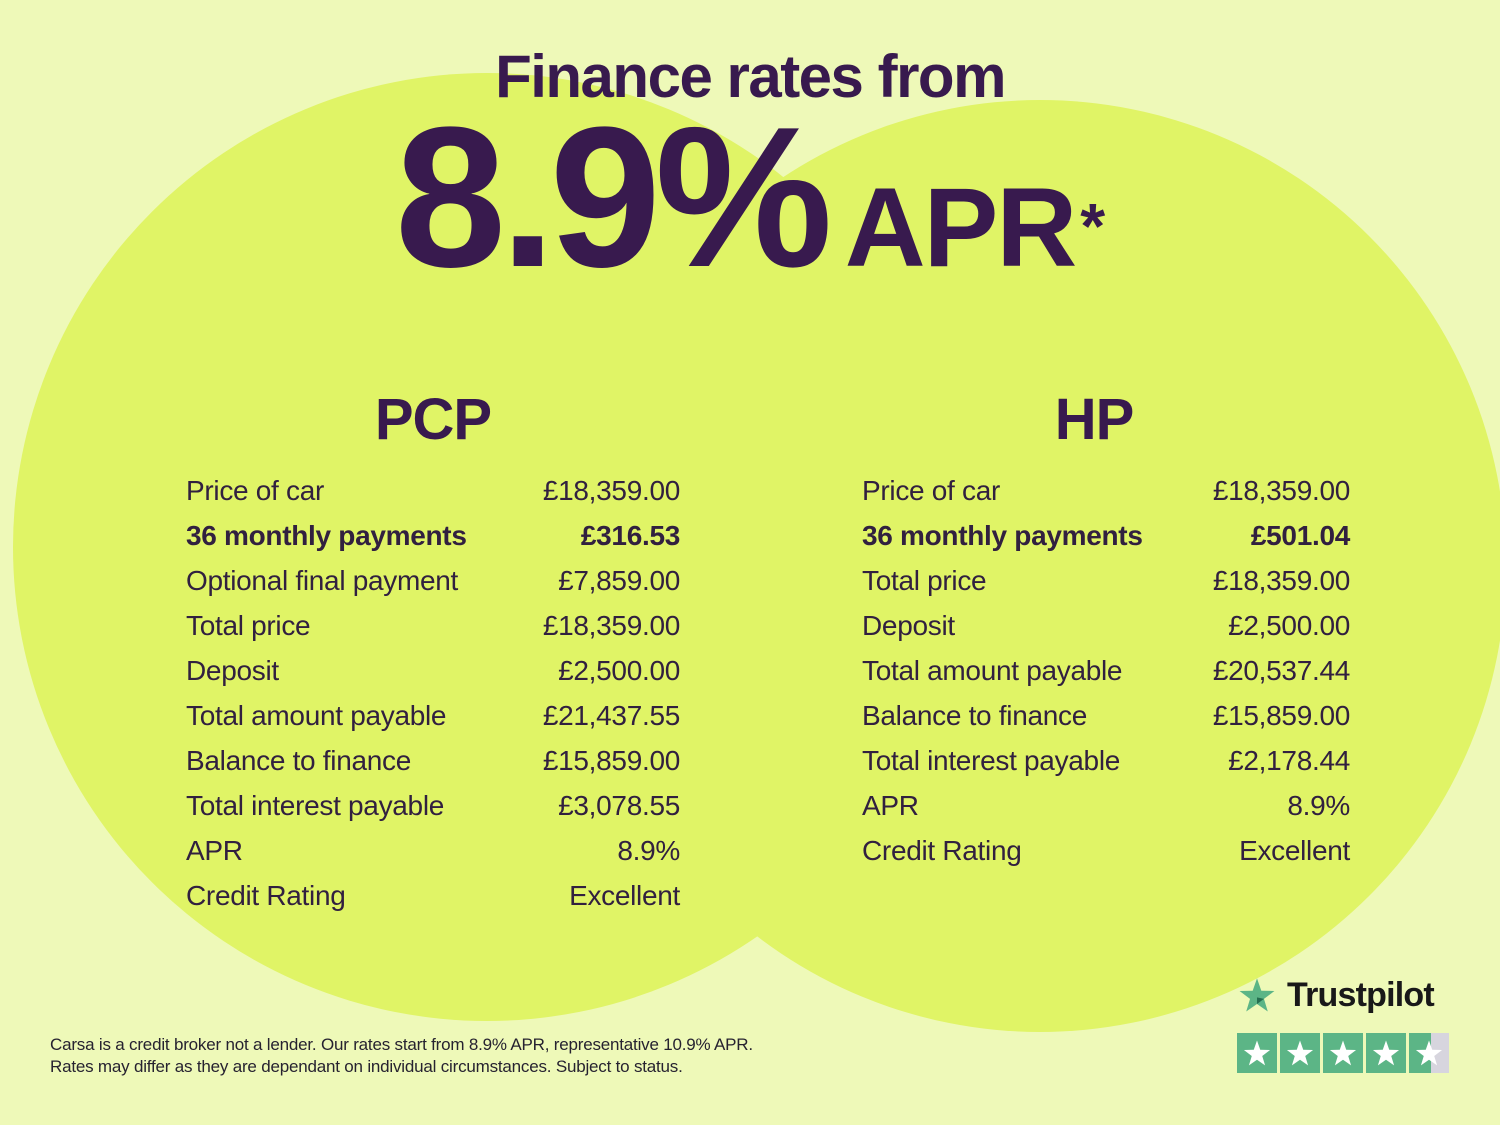 The width and height of the screenshot is (1500, 1125). I want to click on trustpilot-rating-stars, so click(1343, 1053).